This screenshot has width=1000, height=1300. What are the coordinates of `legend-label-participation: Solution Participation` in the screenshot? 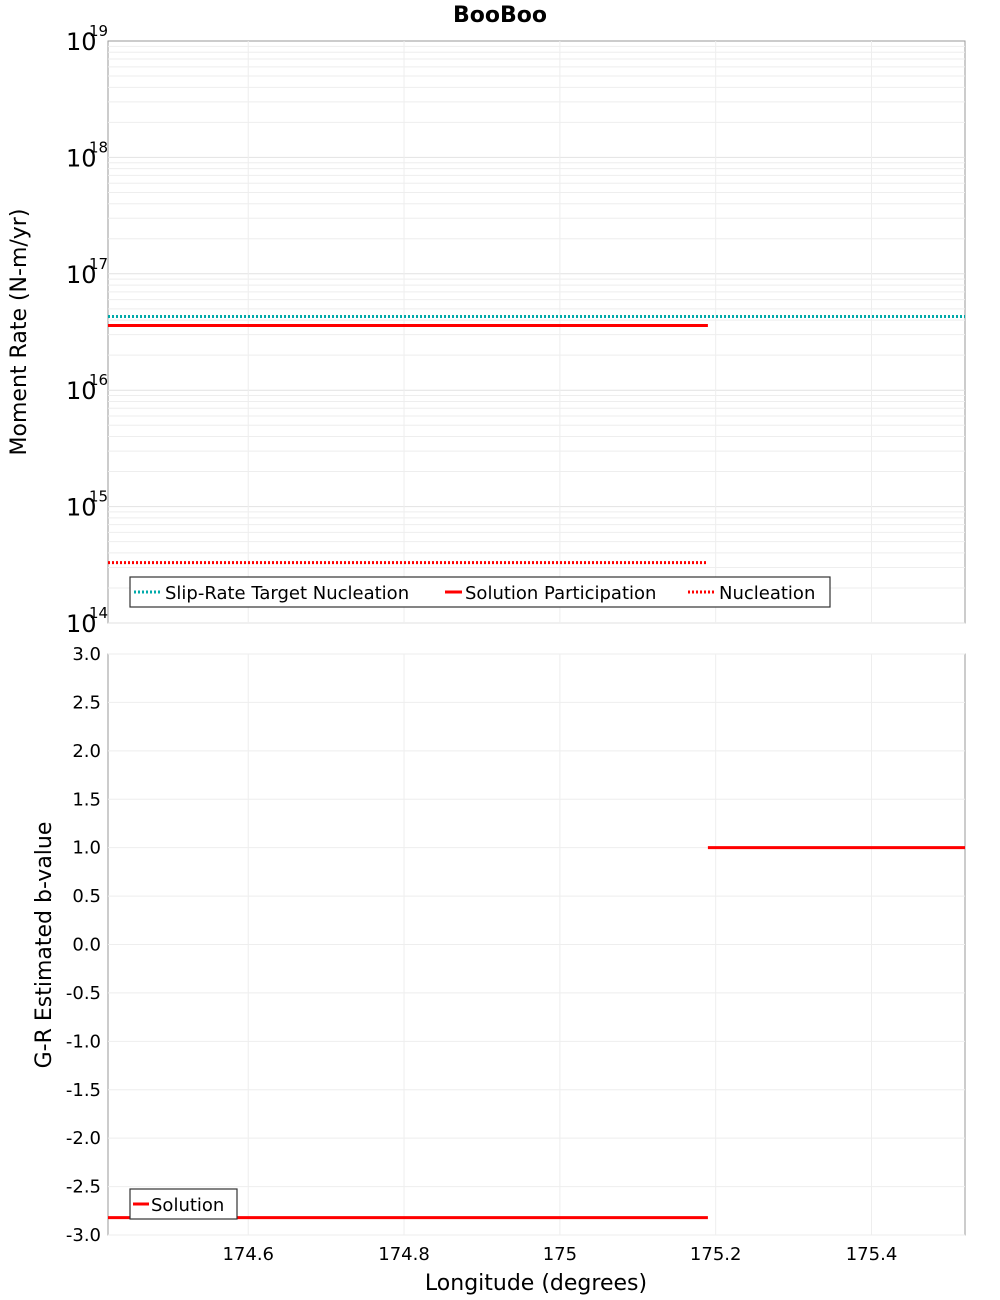 It's located at (560, 593).